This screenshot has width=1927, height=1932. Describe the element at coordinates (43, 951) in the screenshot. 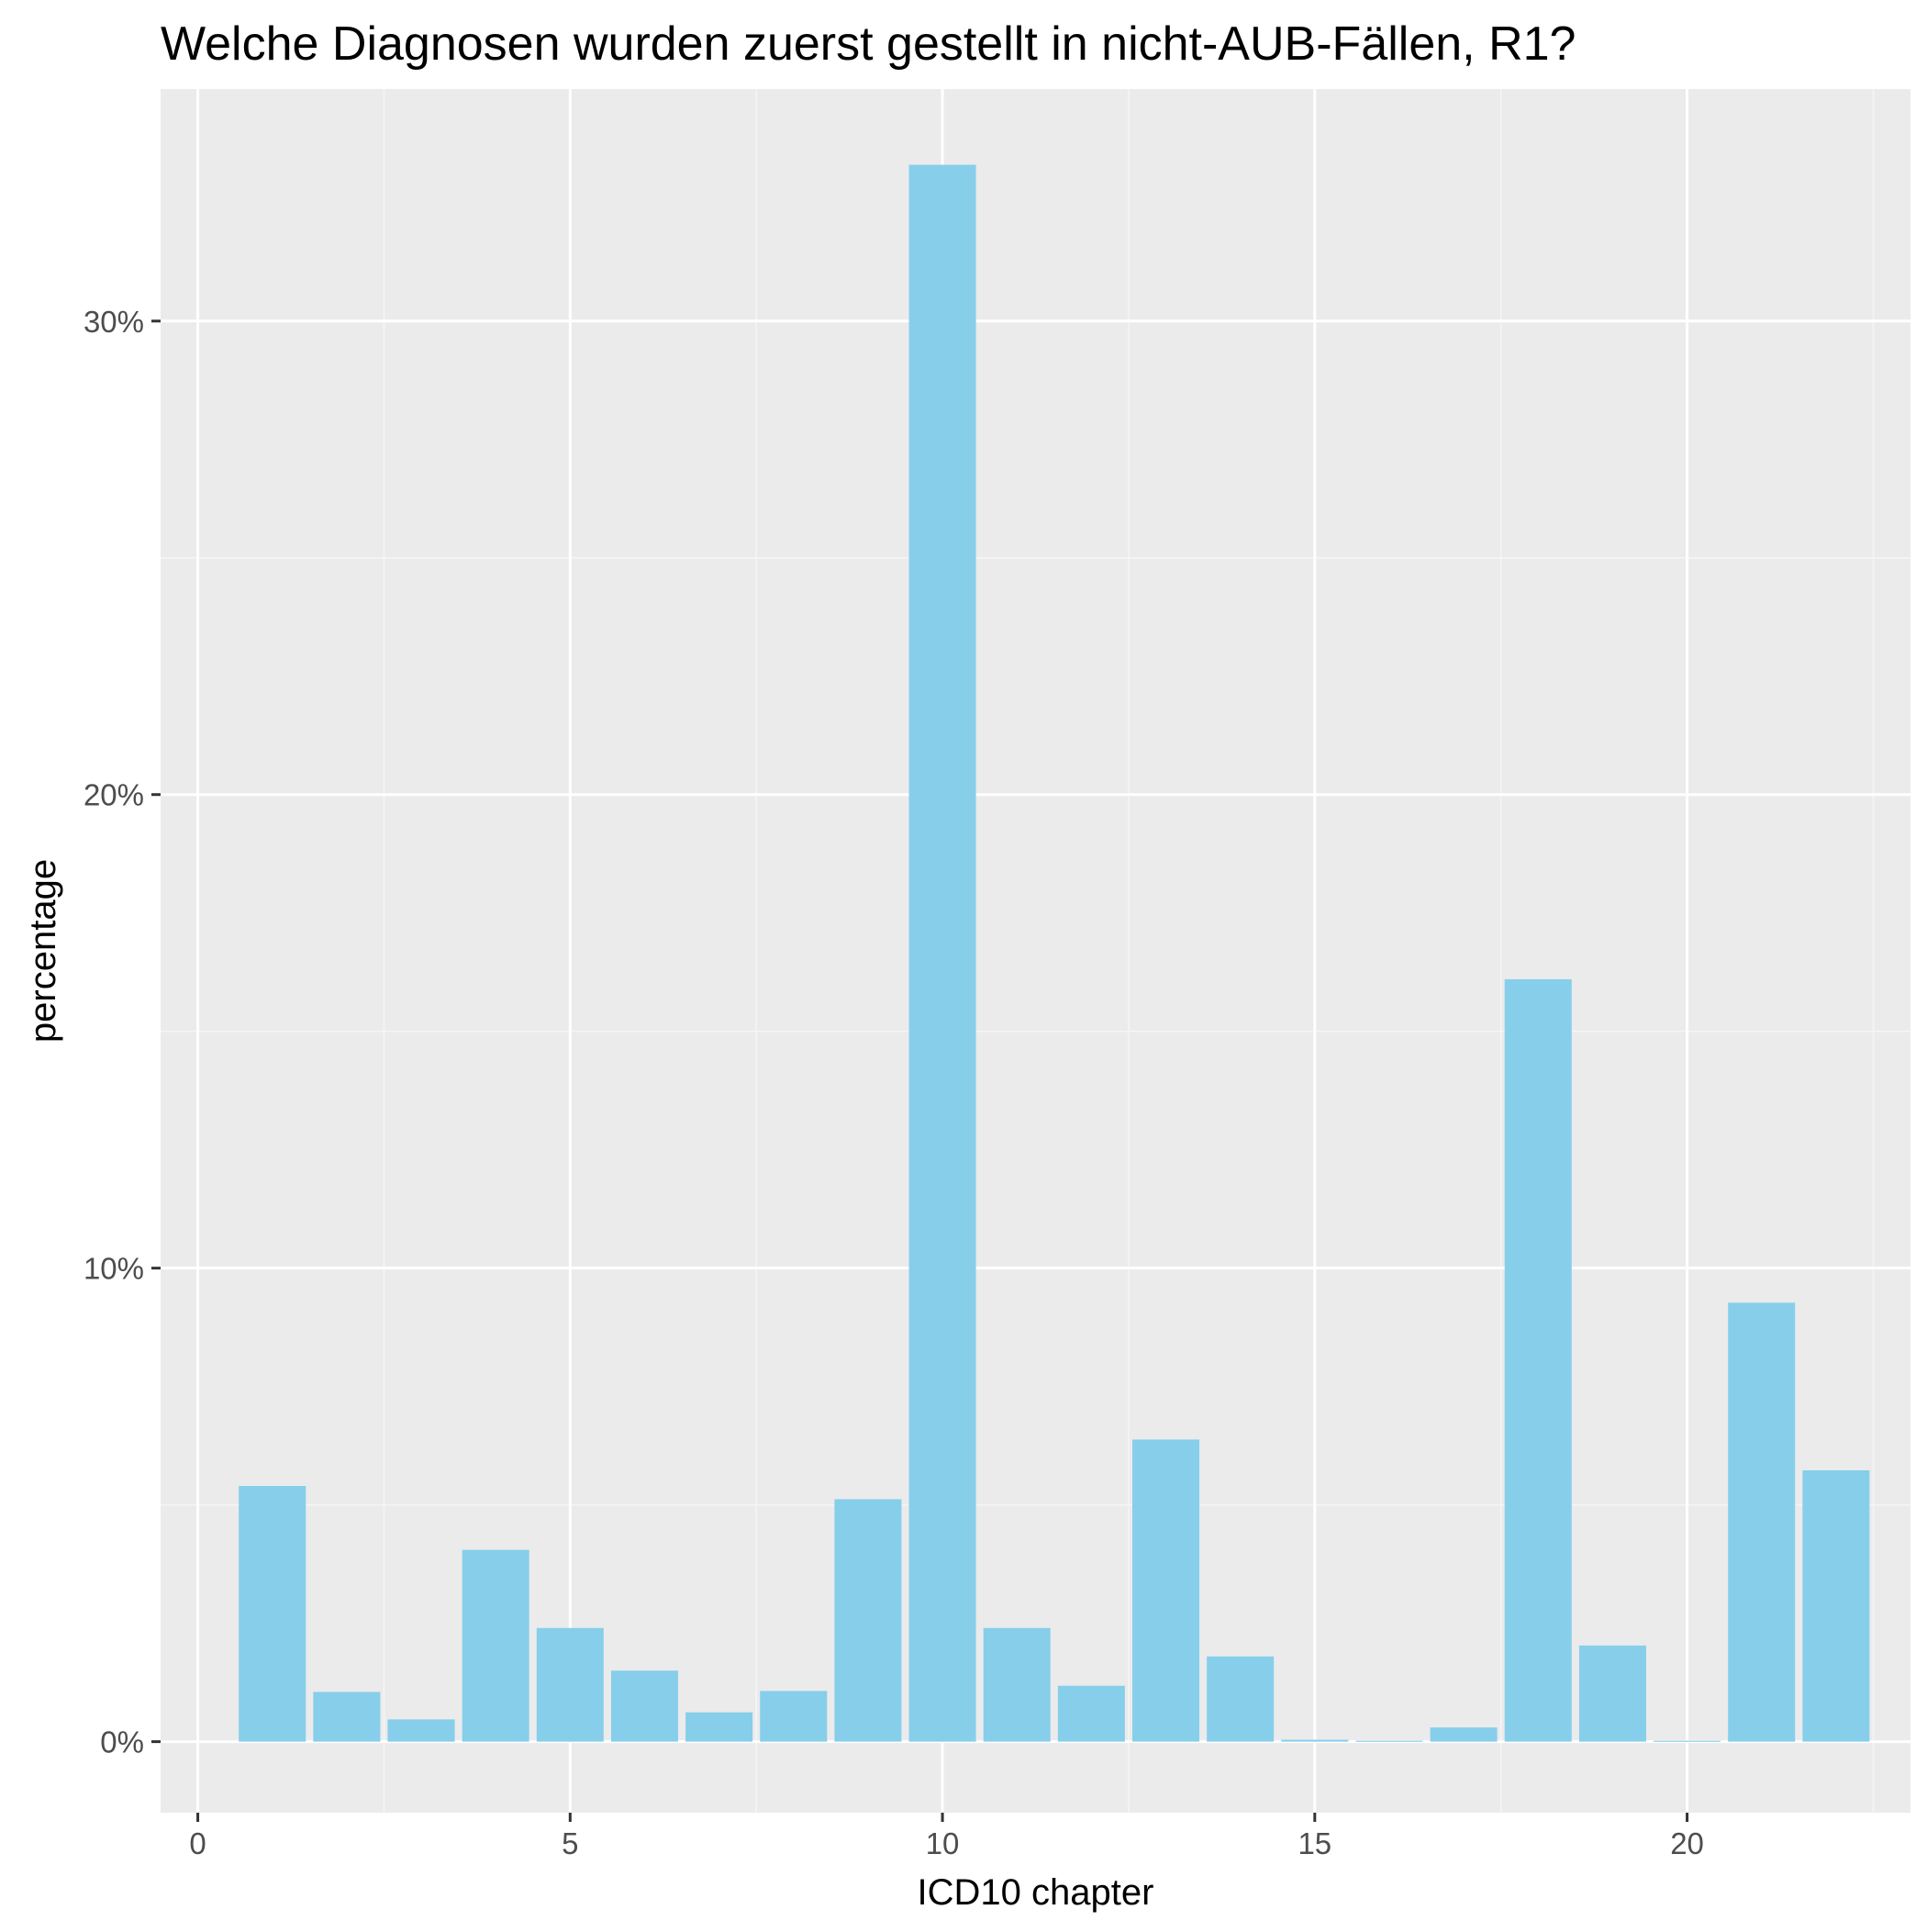

I see `y-axis-title: percentage` at that location.